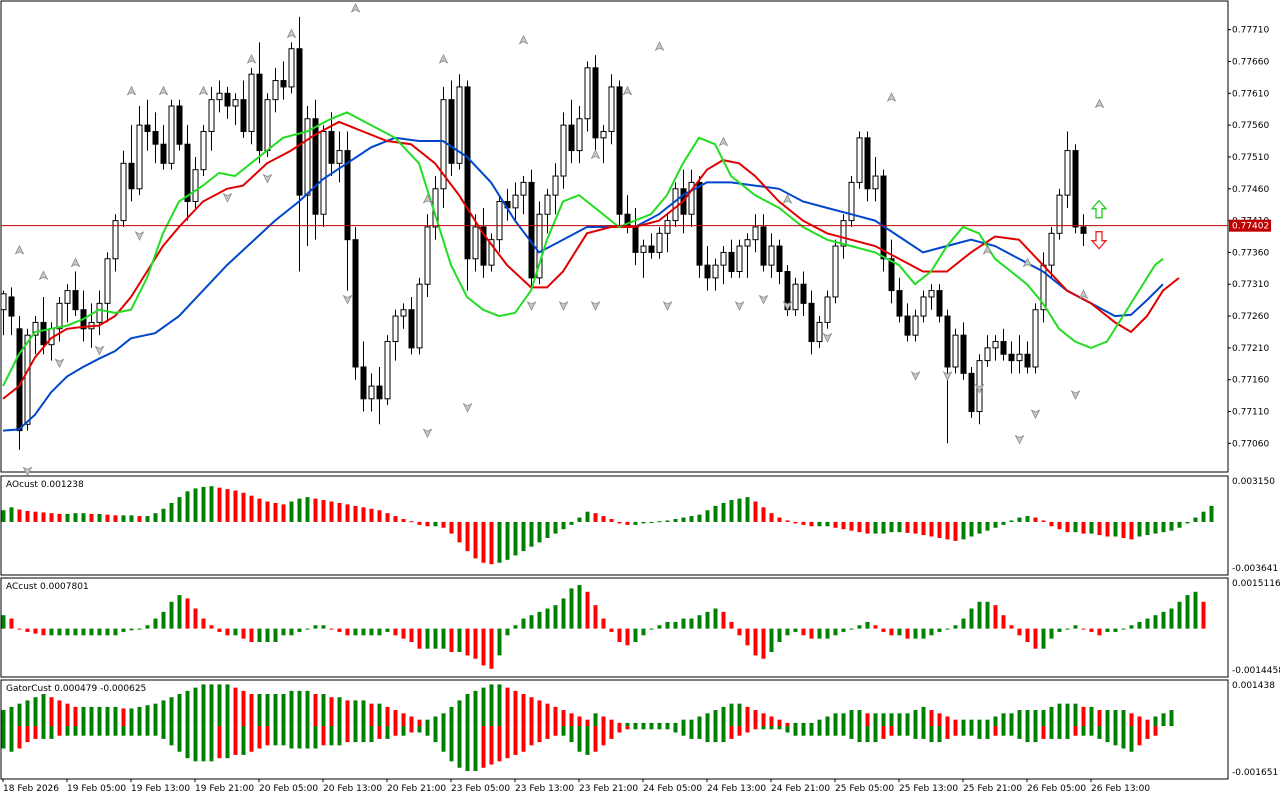  What do you see at coordinates (614, 525) in the screenshot?
I see `ao-panel-frame` at bounding box center [614, 525].